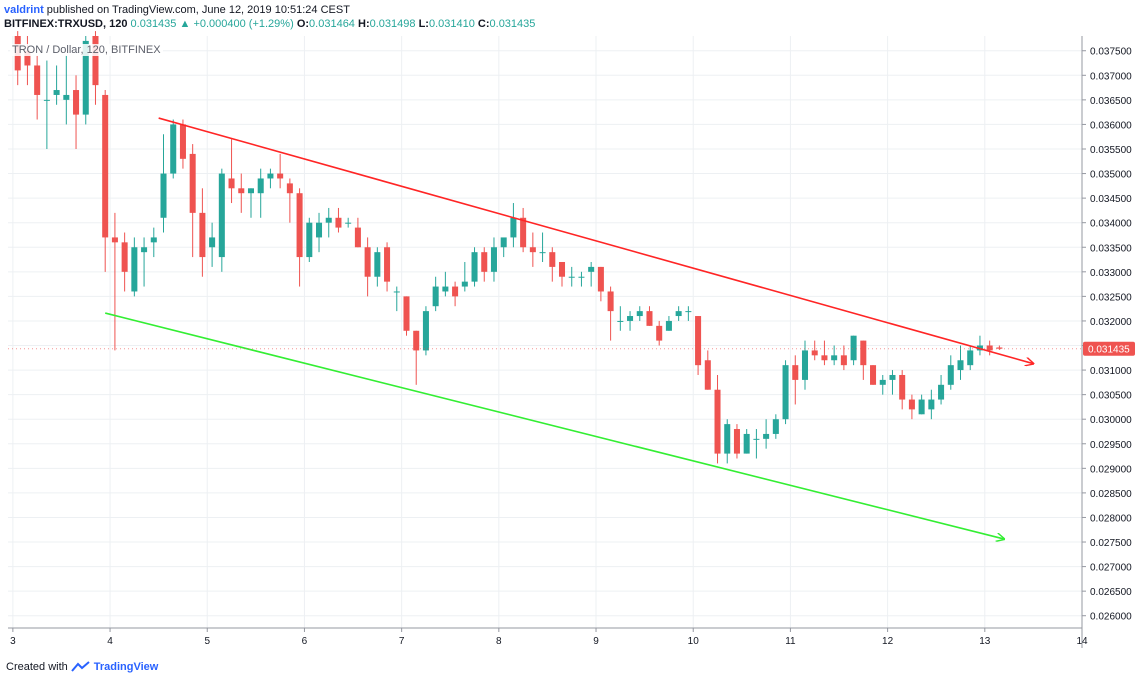  Describe the element at coordinates (499, 641) in the screenshot. I see `x-tick-label: 8` at that location.